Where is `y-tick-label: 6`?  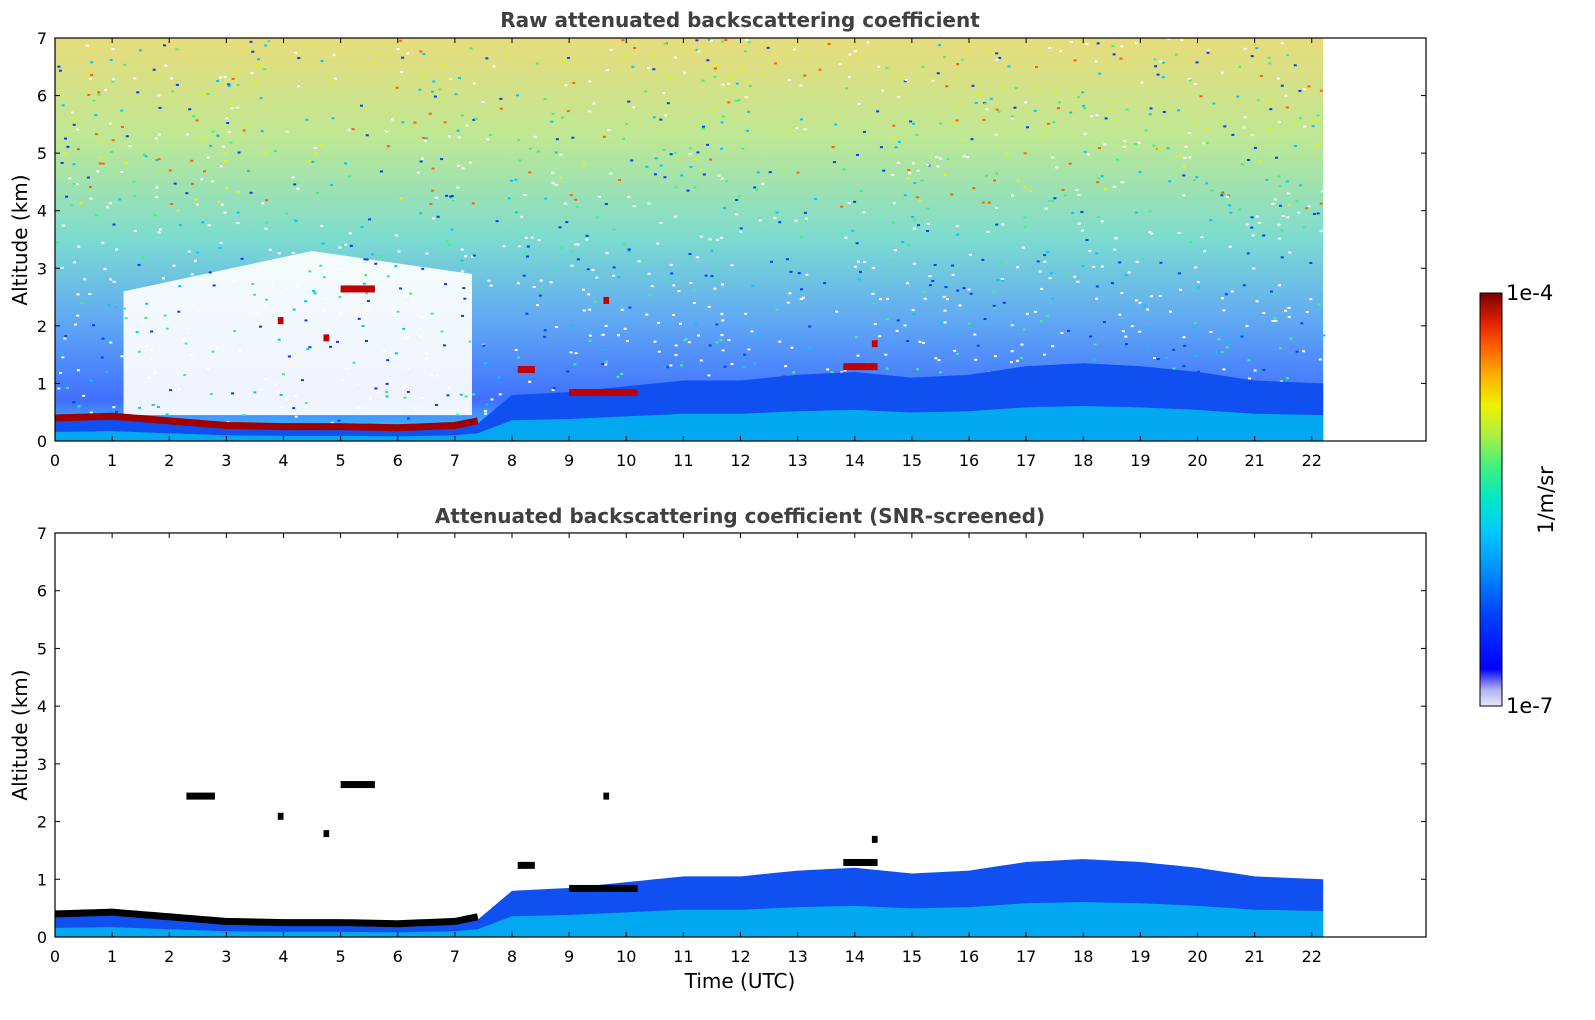 y-tick-label: 6 is located at coordinates (42, 96).